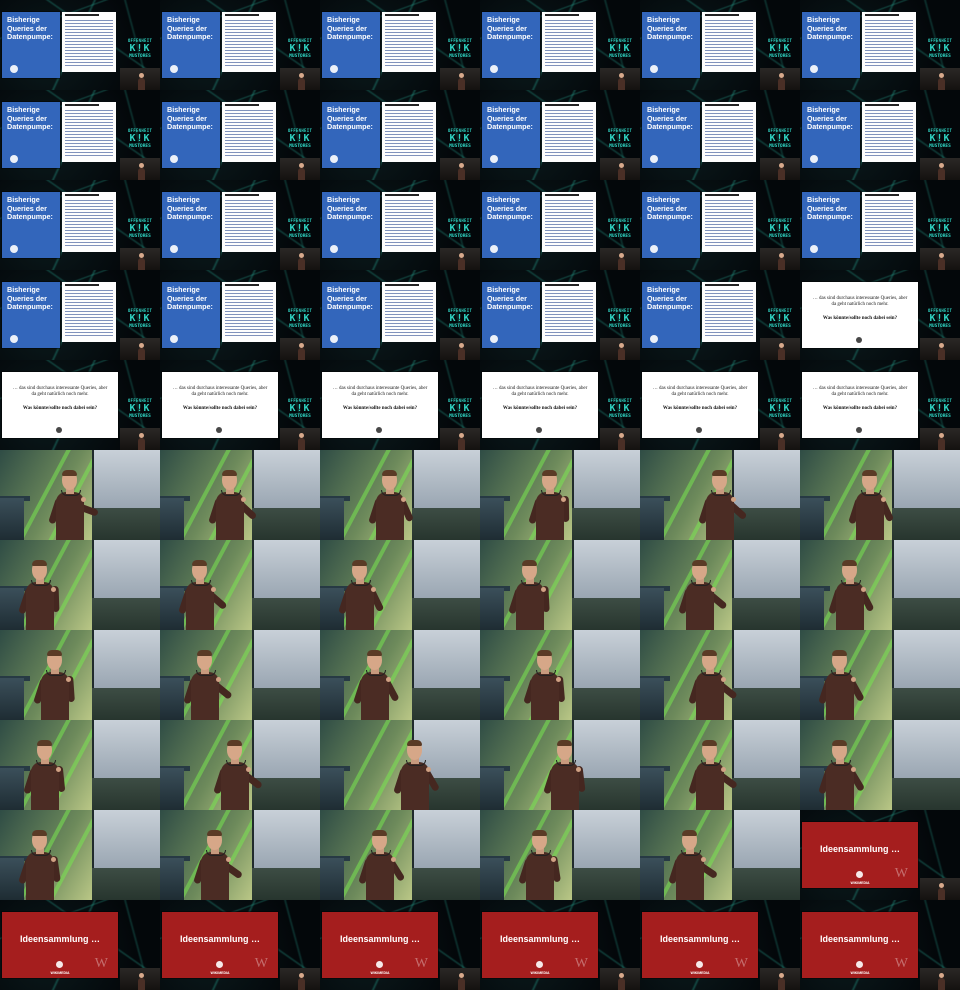 The width and height of the screenshot is (960, 990). Describe the element at coordinates (830, 208) in the screenshot. I see `slide-title: Bisherige Queries der Datenpumpe:` at that location.